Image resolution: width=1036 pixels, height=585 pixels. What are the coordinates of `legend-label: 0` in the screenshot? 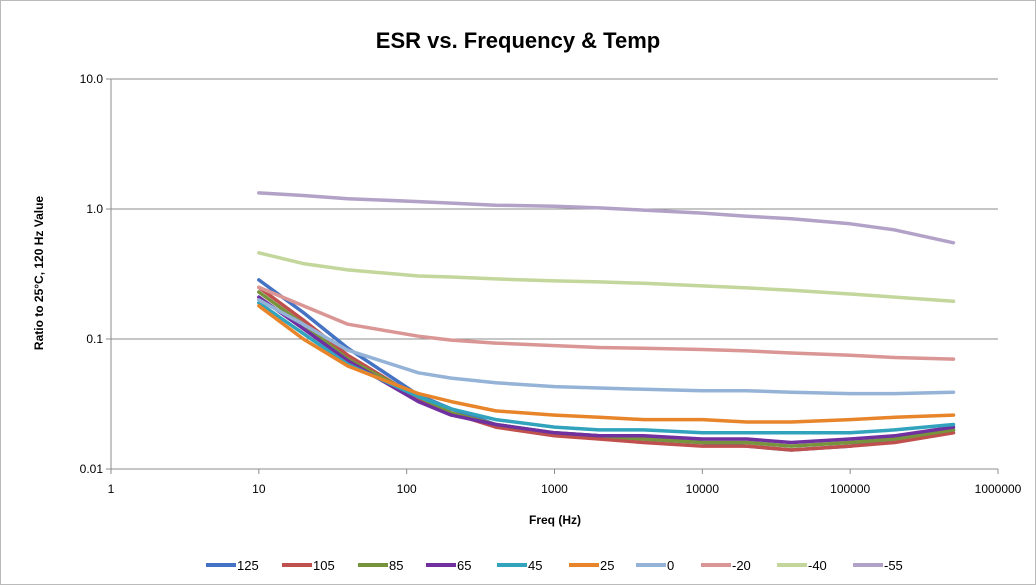 It's located at (670, 565).